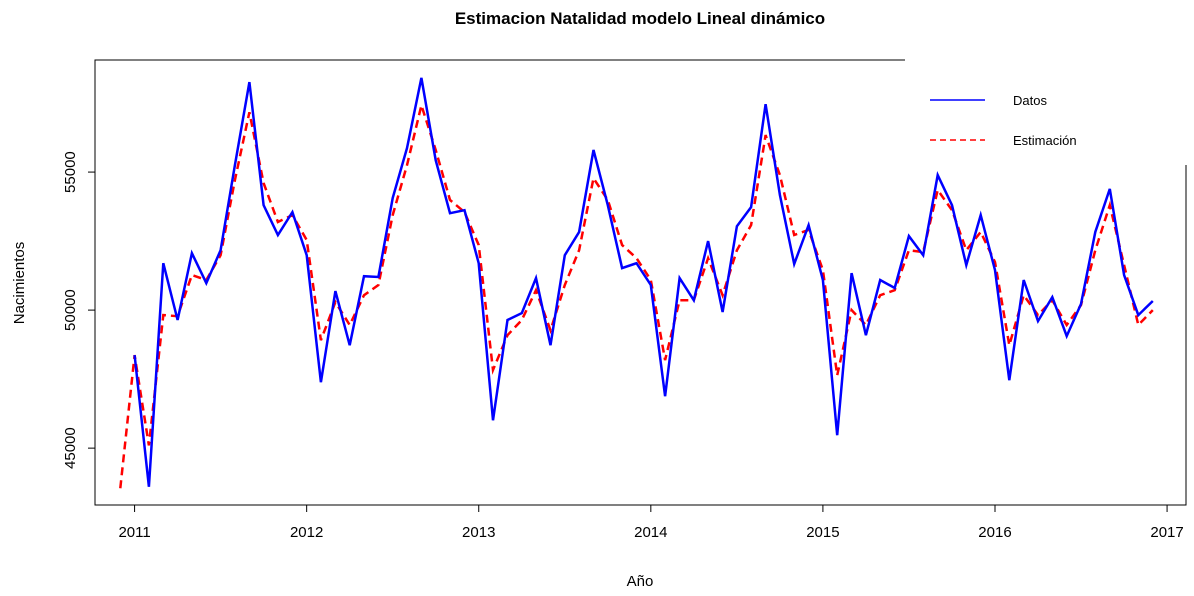  What do you see at coordinates (1166, 532) in the screenshot?
I see `x-tick-label: 2017` at bounding box center [1166, 532].